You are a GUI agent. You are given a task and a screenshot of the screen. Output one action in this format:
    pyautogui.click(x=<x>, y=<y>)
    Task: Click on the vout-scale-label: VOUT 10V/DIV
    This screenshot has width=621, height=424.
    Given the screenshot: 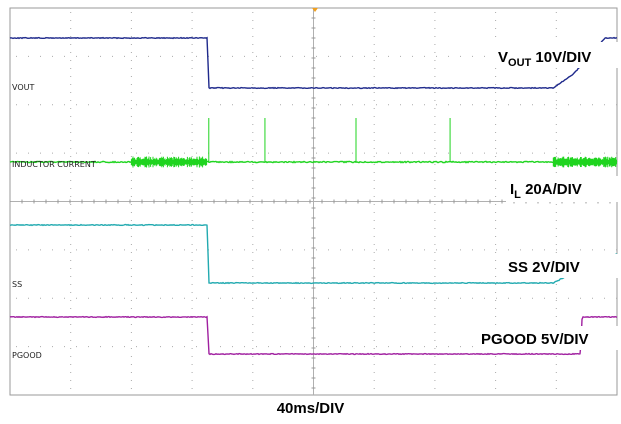 What is the action you would take?
    pyautogui.click(x=544, y=59)
    